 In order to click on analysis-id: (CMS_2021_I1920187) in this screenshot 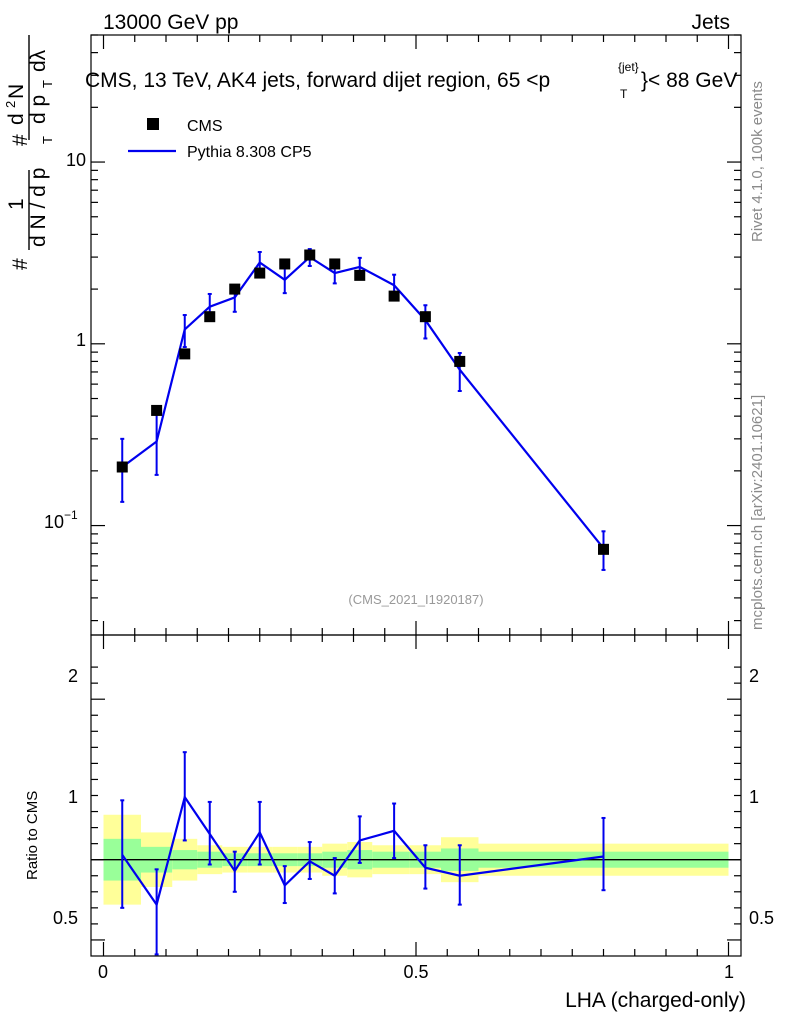, I will do `click(415, 599)`.